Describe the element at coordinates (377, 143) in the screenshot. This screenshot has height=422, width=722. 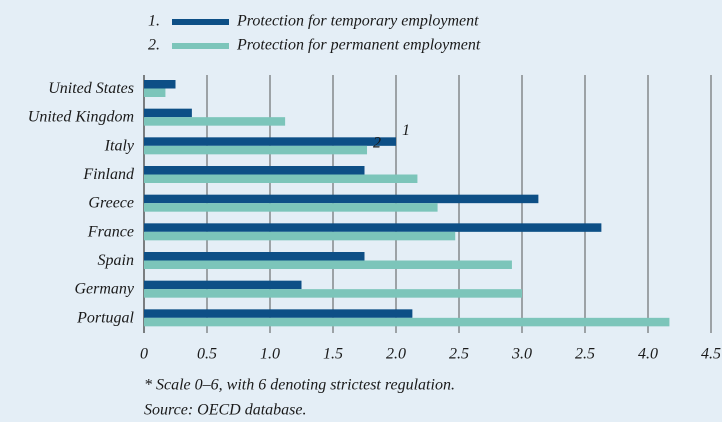
I see `annotation: 2` at that location.